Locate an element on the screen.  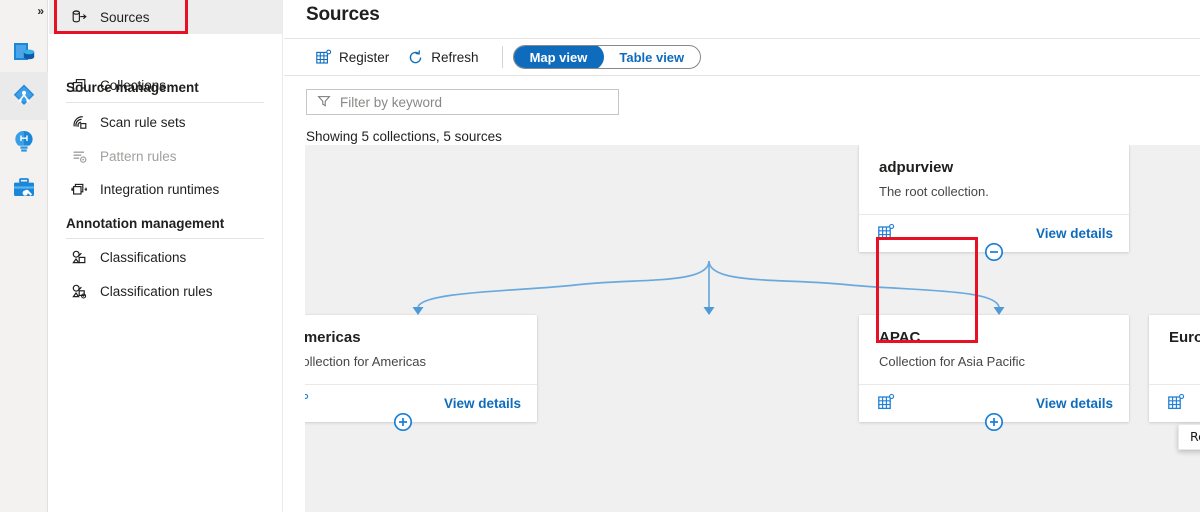
sidebar-group-header-annotation-management: Annotation management is located at coordinates (165, 223).